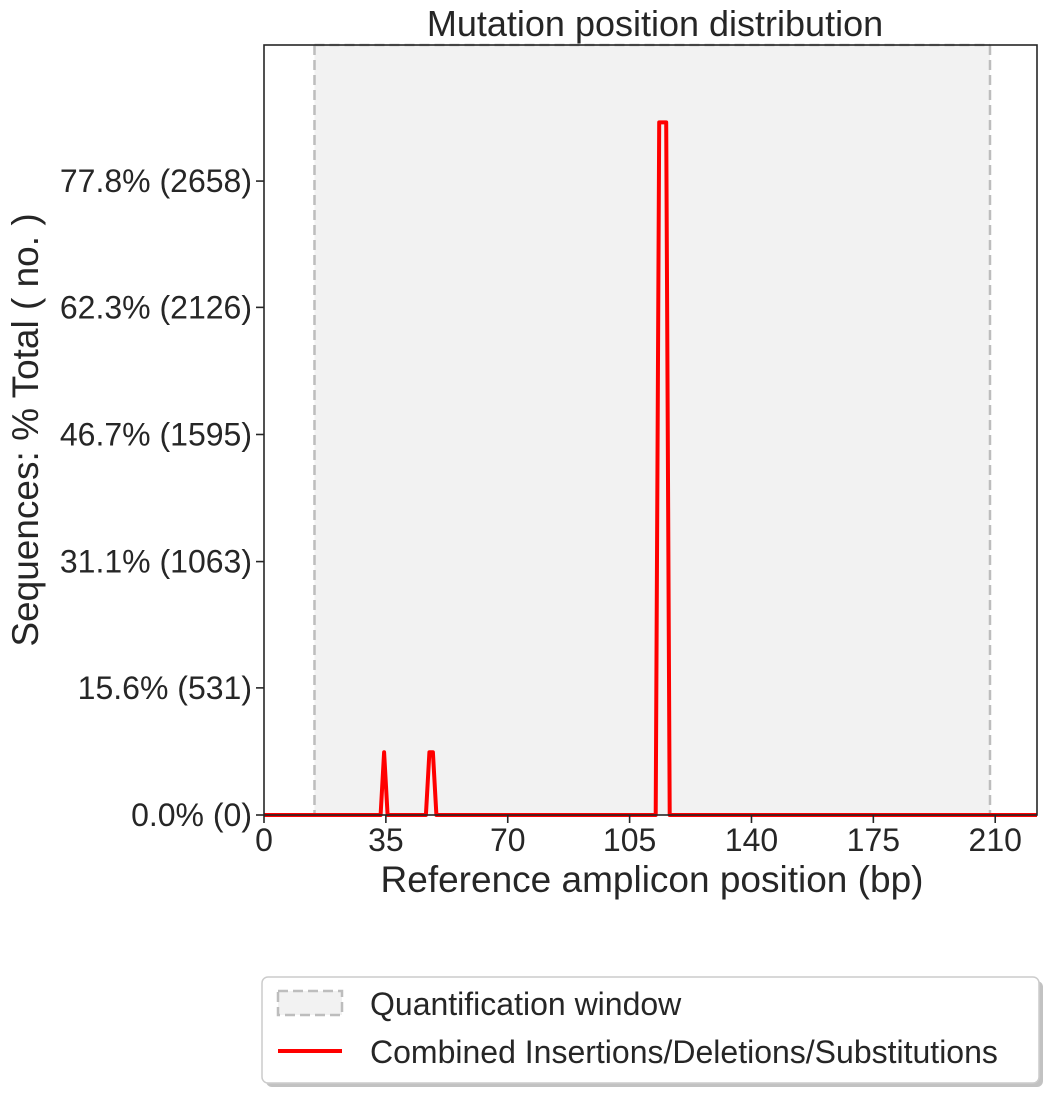 The image size is (1051, 1093). What do you see at coordinates (629, 840) in the screenshot?
I see `x-tick-label: 105` at bounding box center [629, 840].